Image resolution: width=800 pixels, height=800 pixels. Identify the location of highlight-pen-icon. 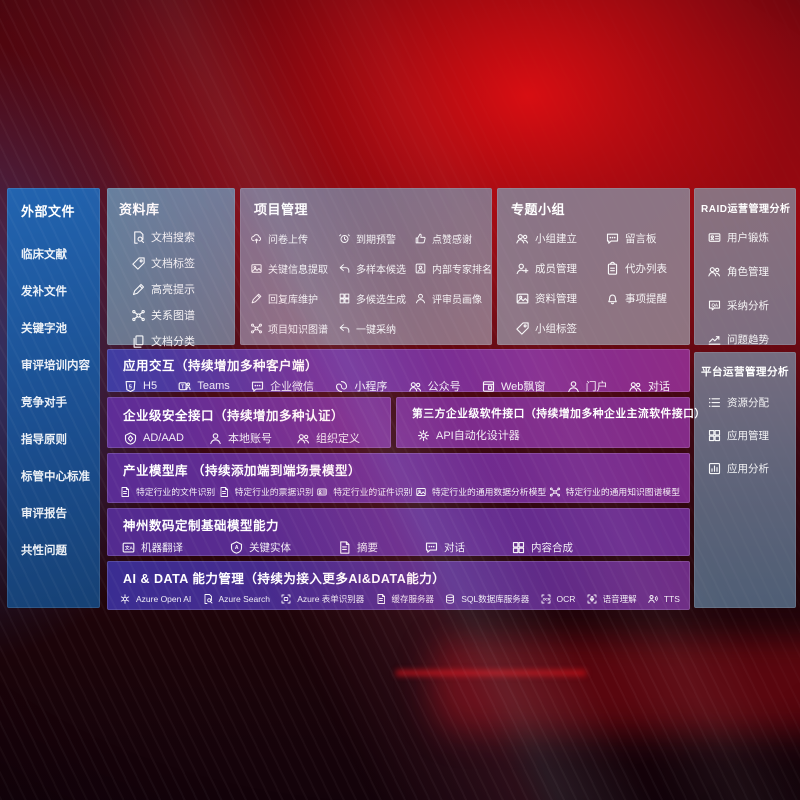
(138, 289).